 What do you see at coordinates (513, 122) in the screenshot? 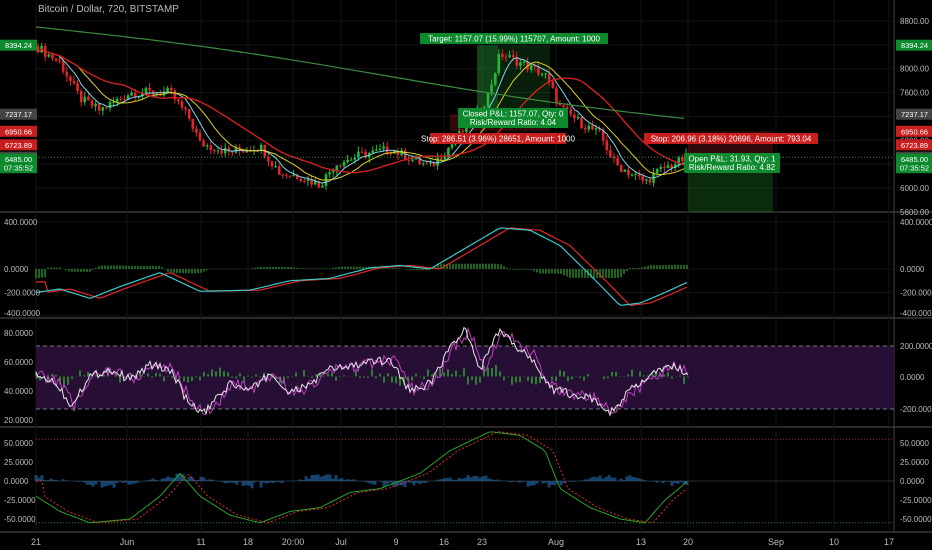
I see `annotation-1-line2: Risk/Reward Ratio: 4.04` at bounding box center [513, 122].